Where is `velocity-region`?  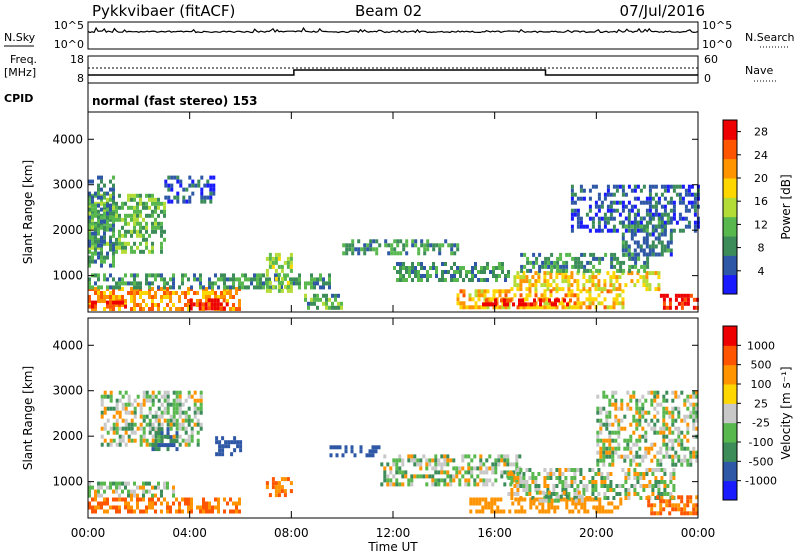 velocity-region is located at coordinates (164, 505).